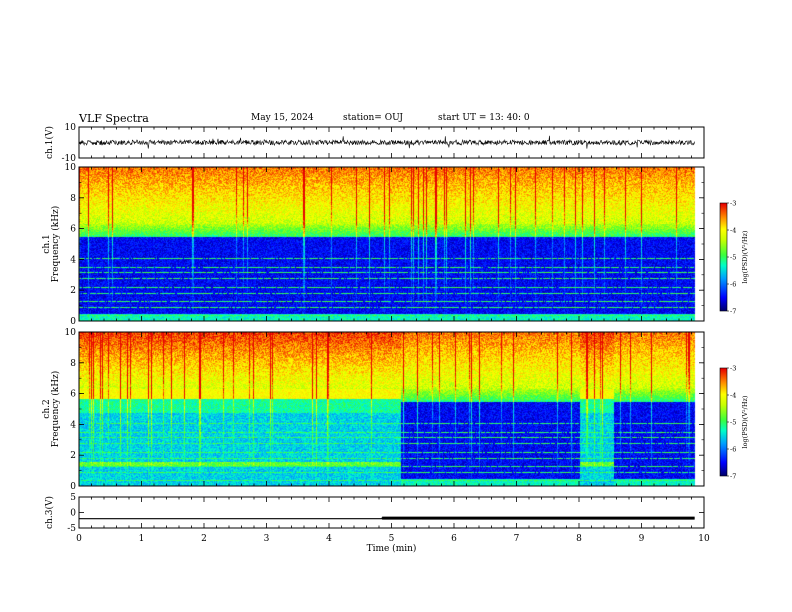  What do you see at coordinates (142, 539) in the screenshot?
I see `x-tick-label: 1` at bounding box center [142, 539].